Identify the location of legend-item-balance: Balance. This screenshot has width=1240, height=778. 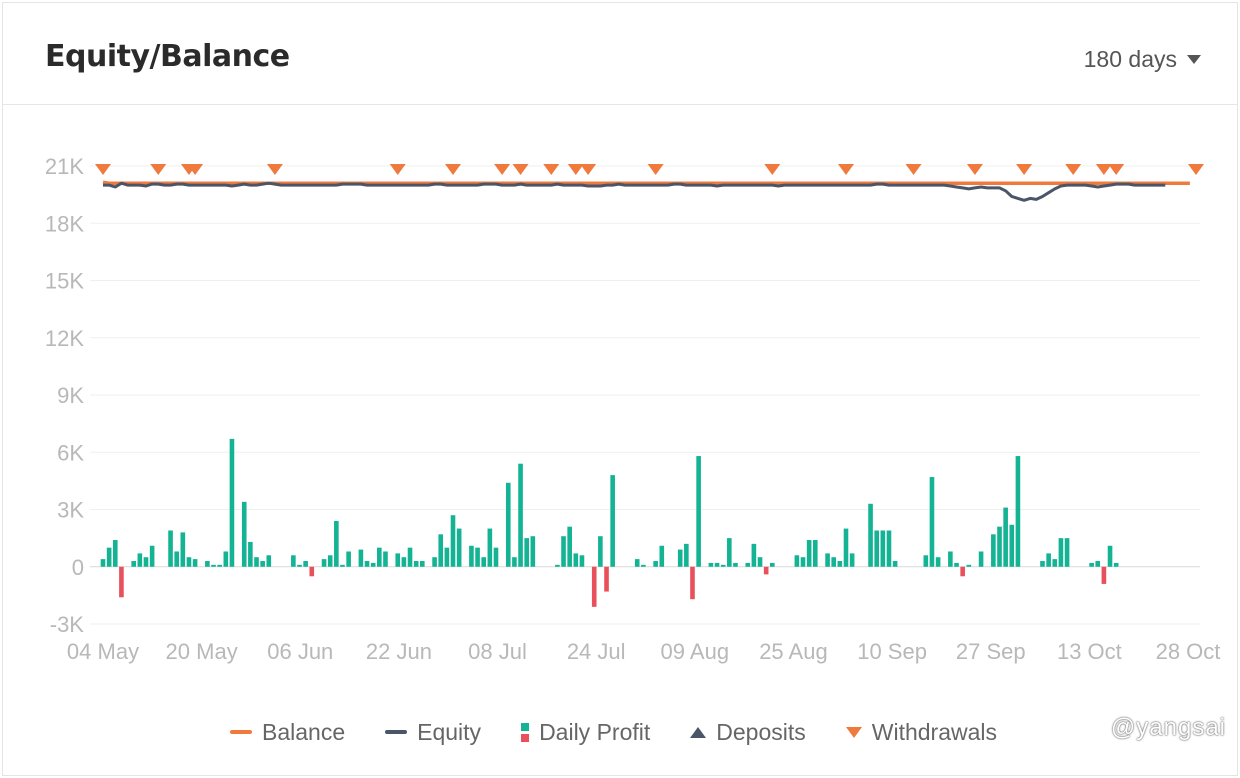
(287, 732).